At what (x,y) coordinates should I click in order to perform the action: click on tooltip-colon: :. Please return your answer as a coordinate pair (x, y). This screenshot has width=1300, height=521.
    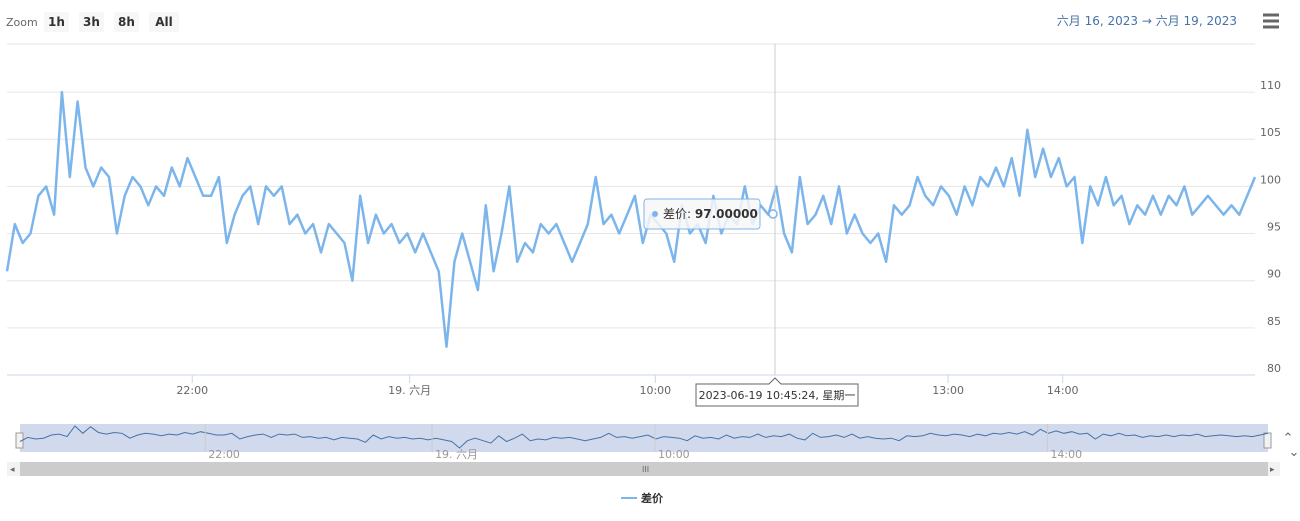
    Looking at the image, I should click on (691, 214).